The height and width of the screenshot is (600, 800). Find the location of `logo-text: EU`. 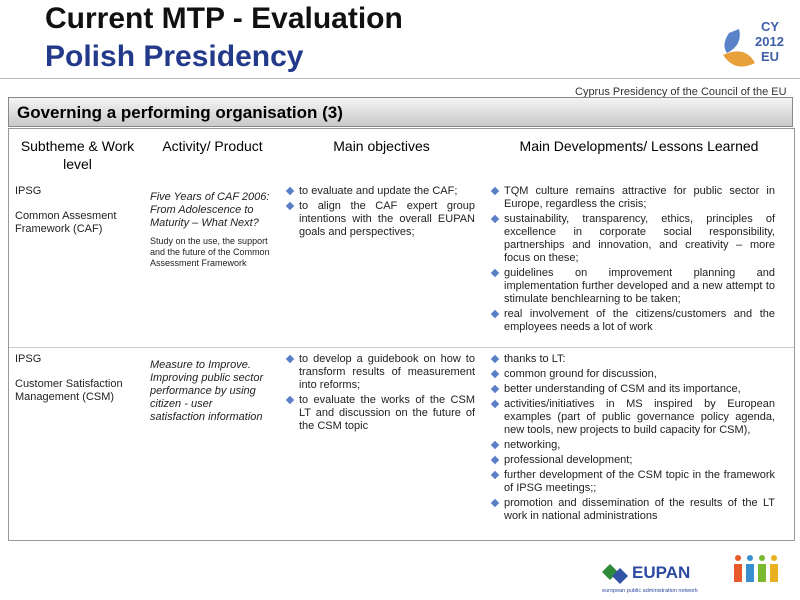

logo-text: EU is located at coordinates (770, 56).